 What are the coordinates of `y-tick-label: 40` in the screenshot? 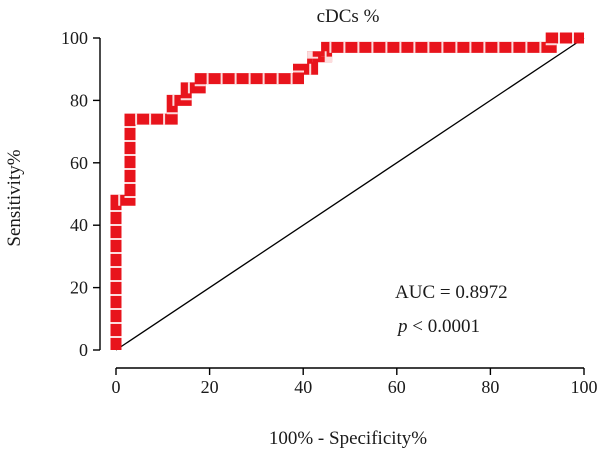 It's located at (79, 225).